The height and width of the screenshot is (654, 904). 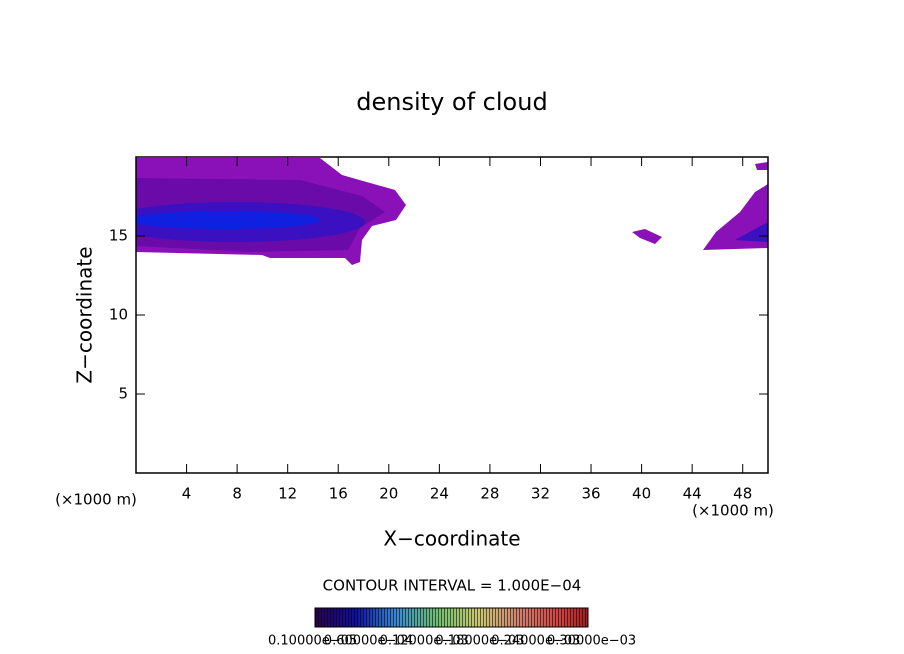 I want to click on colorbar-stripes, so click(x=451, y=617).